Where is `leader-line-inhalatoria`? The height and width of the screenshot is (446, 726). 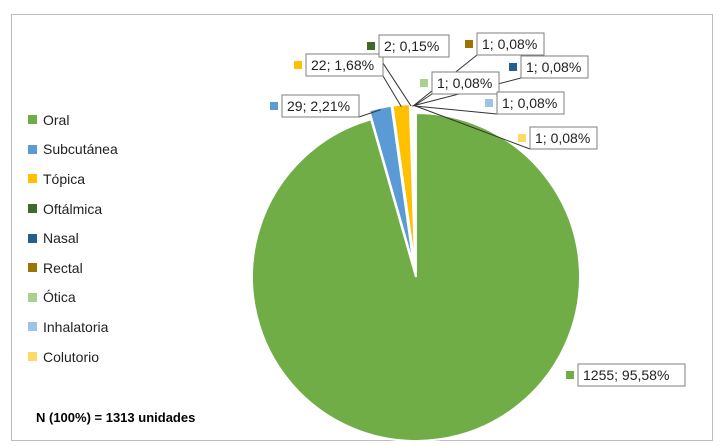
leader-line-inhalatoria is located at coordinates (456, 110).